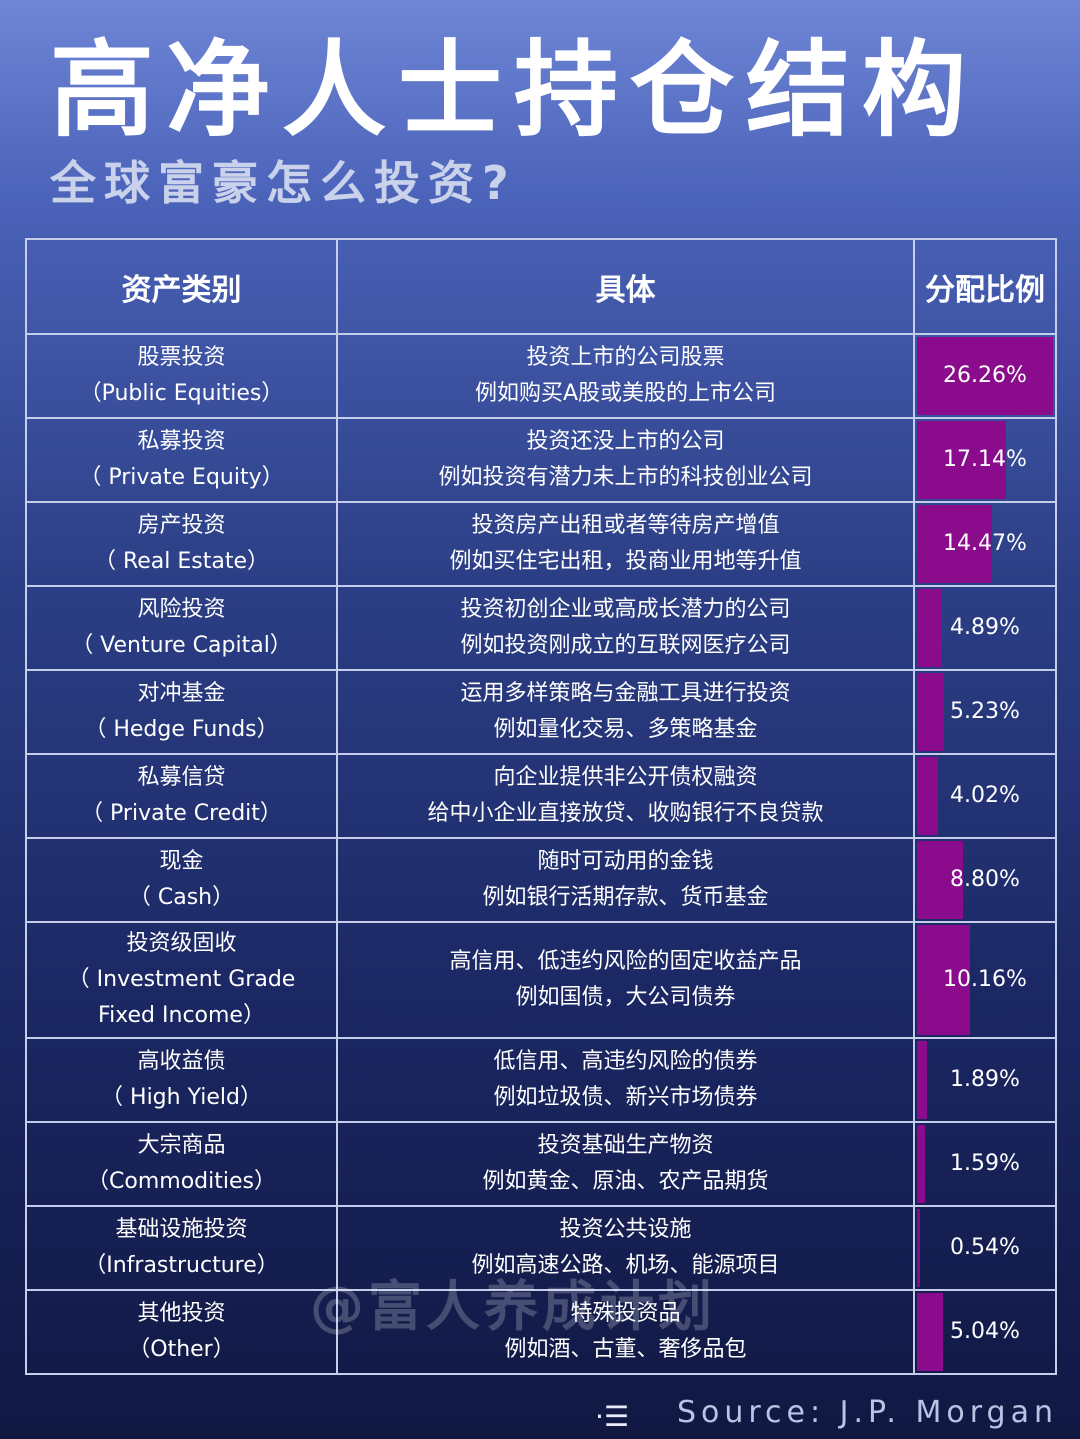 The image size is (1080, 1439). I want to click on header-allocation: 分配比例, so click(985, 286).